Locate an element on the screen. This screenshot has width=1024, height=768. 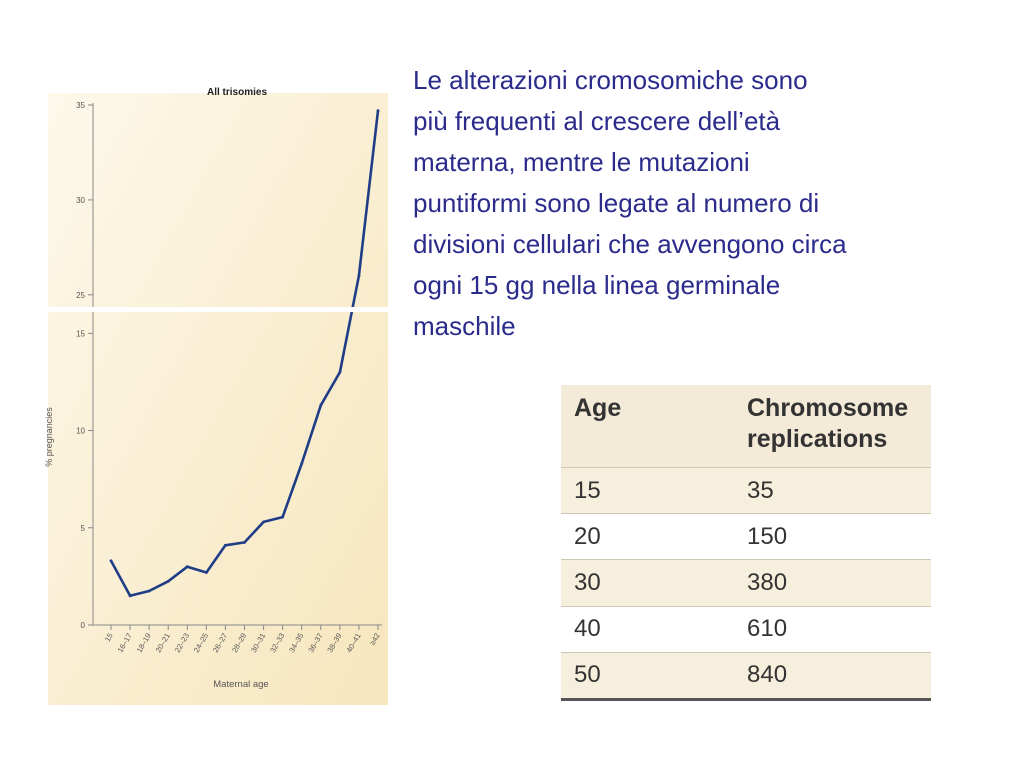
table-row: 15 35 is located at coordinates (746, 490).